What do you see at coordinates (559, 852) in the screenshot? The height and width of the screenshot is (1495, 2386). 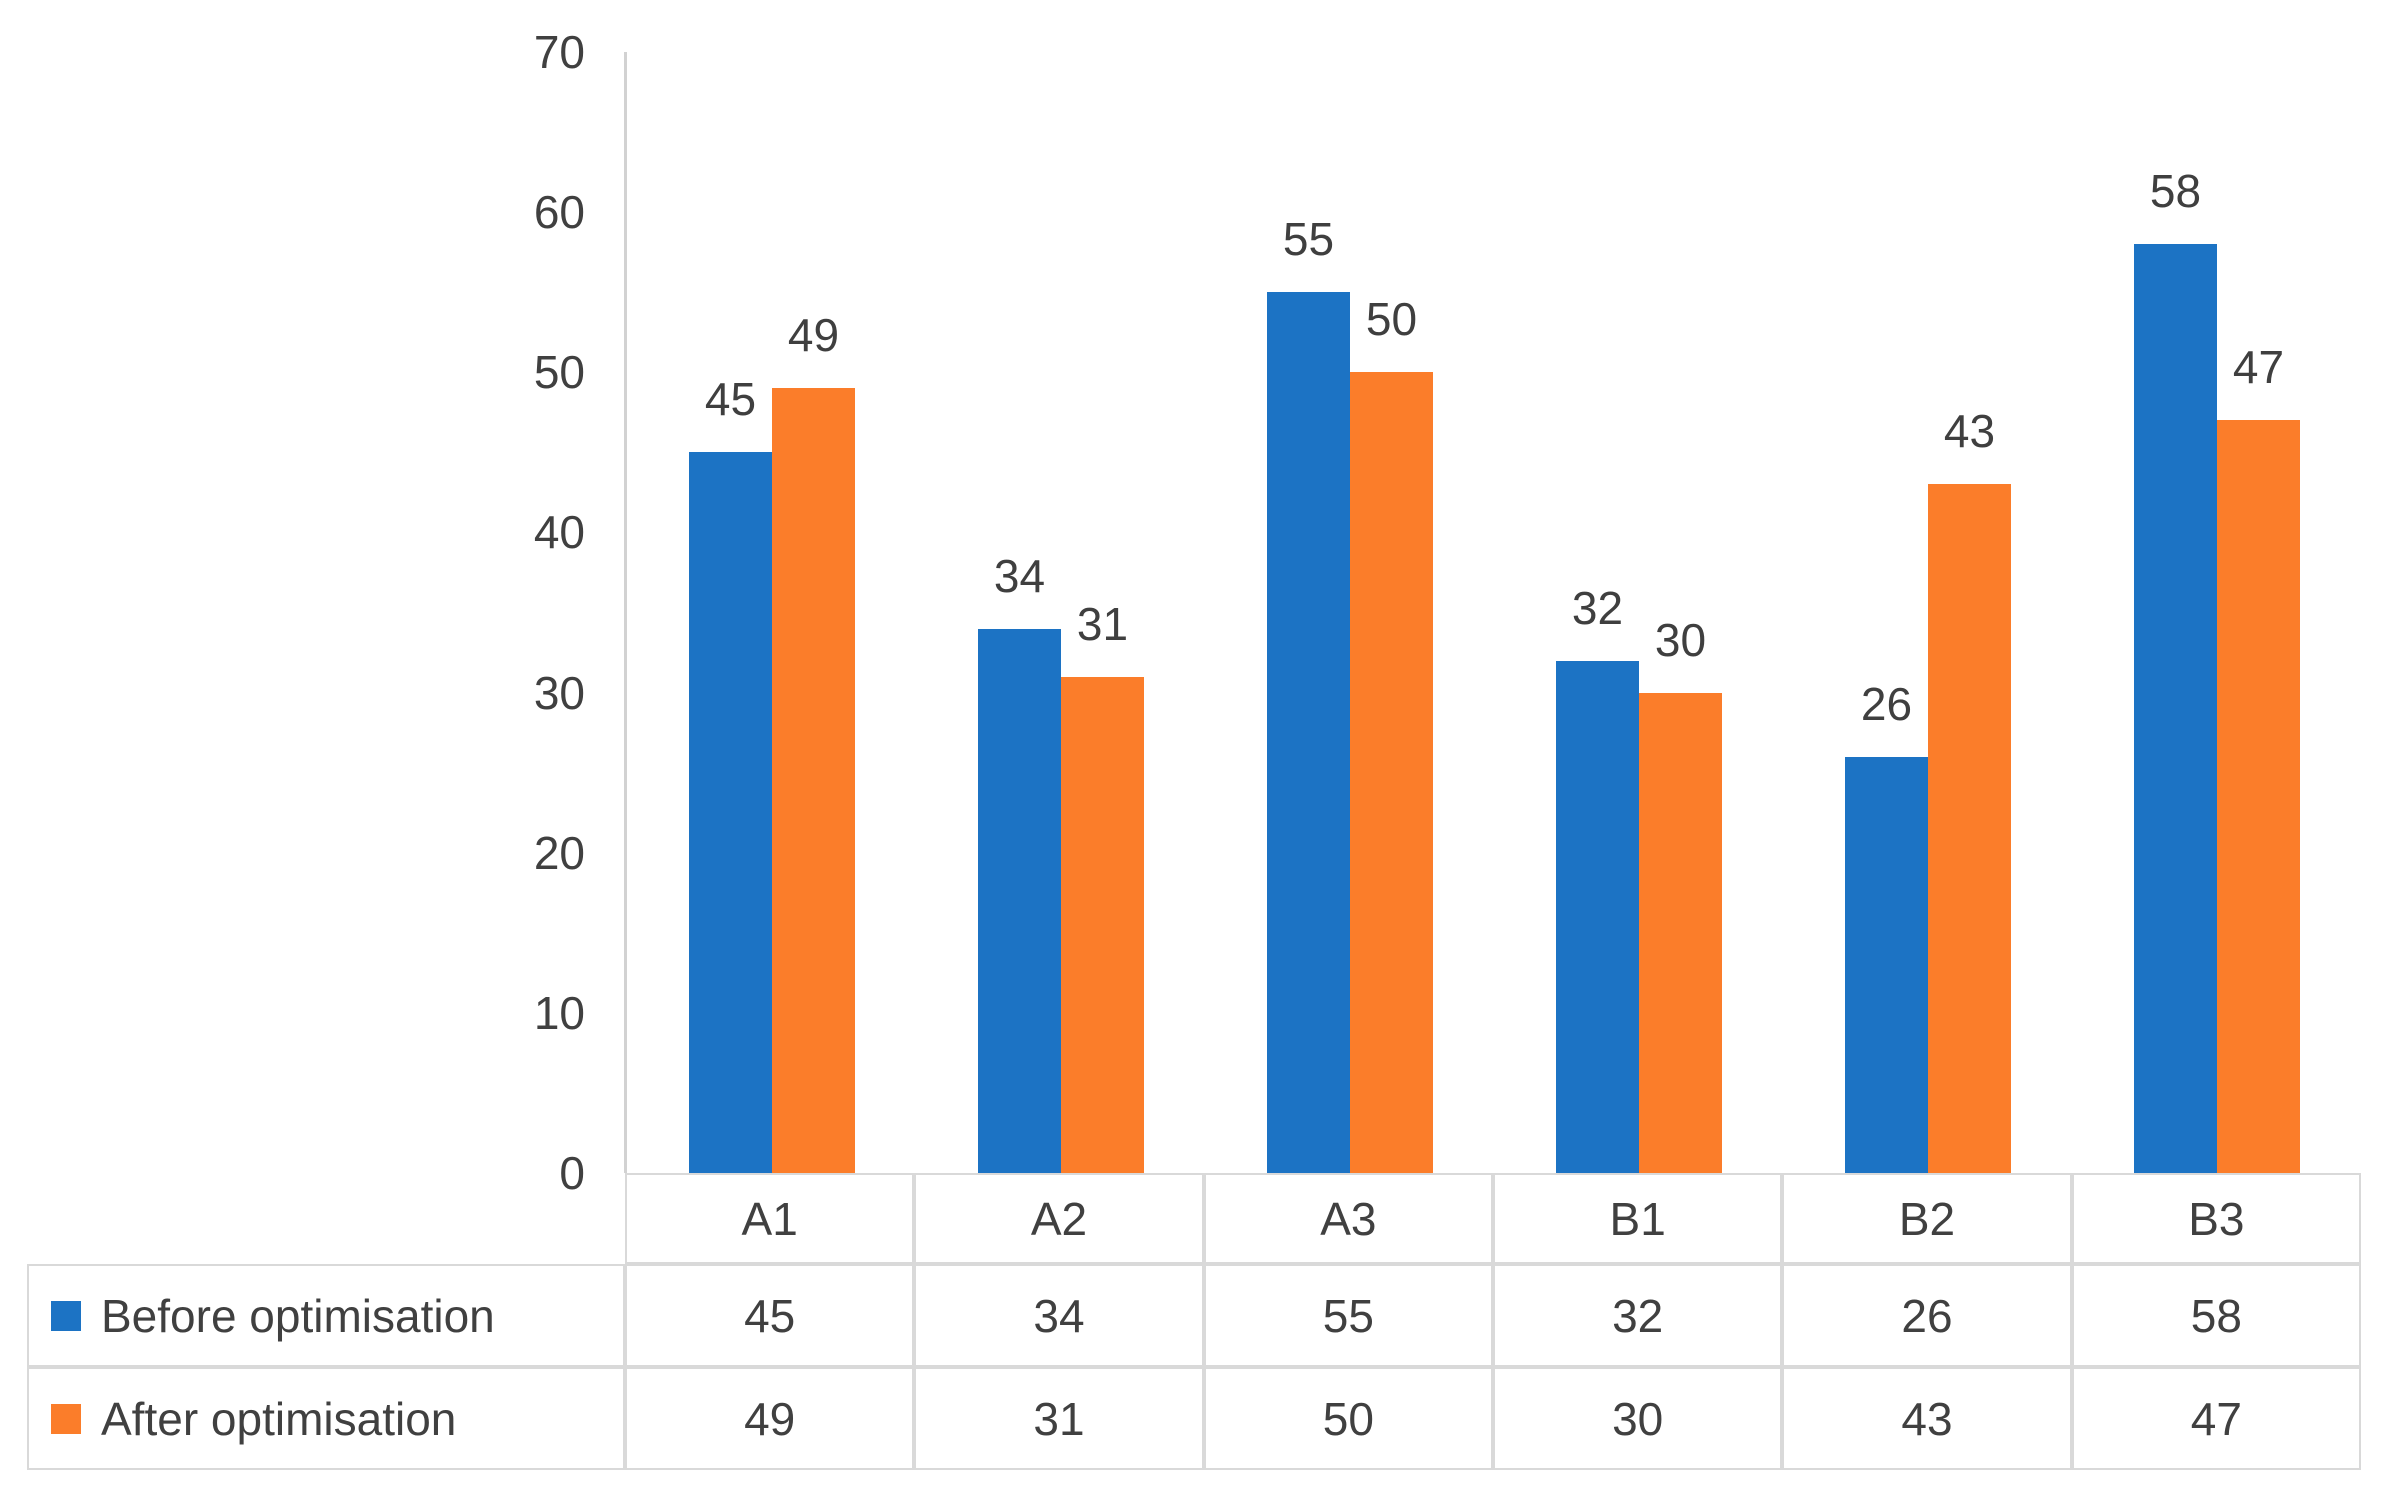 I see `y-axis-tick-label: 20` at bounding box center [559, 852].